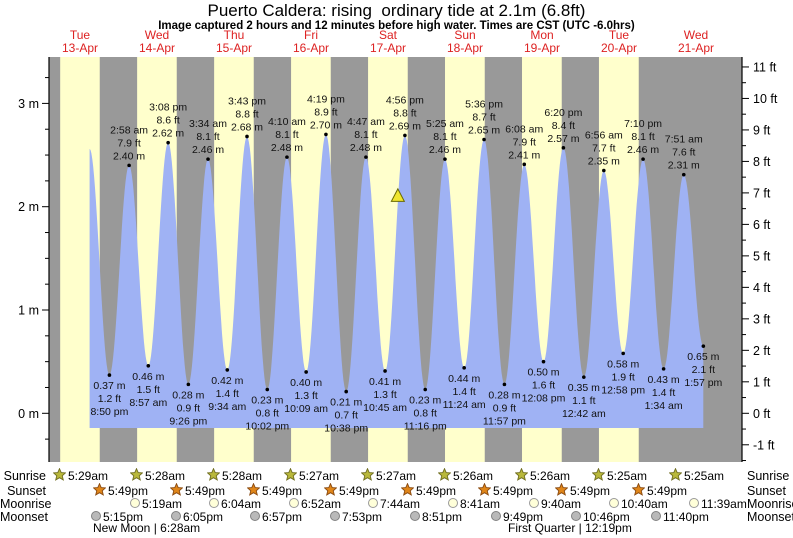 The width and height of the screenshot is (793, 538). Describe the element at coordinates (28, 414) in the screenshot. I see `left-axis-label: 0 m` at that location.